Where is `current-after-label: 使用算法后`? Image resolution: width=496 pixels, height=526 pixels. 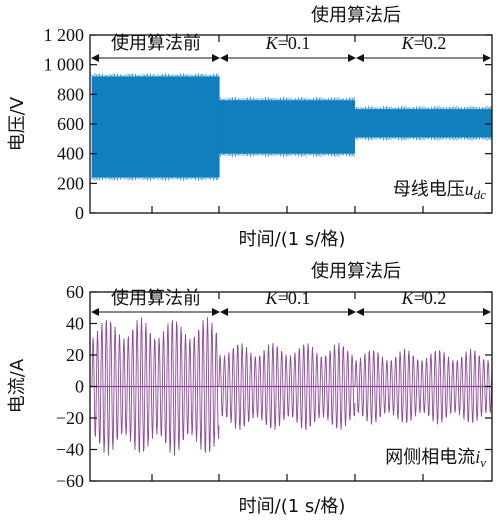 current-after-label: 使用算法后 is located at coordinates (356, 271).